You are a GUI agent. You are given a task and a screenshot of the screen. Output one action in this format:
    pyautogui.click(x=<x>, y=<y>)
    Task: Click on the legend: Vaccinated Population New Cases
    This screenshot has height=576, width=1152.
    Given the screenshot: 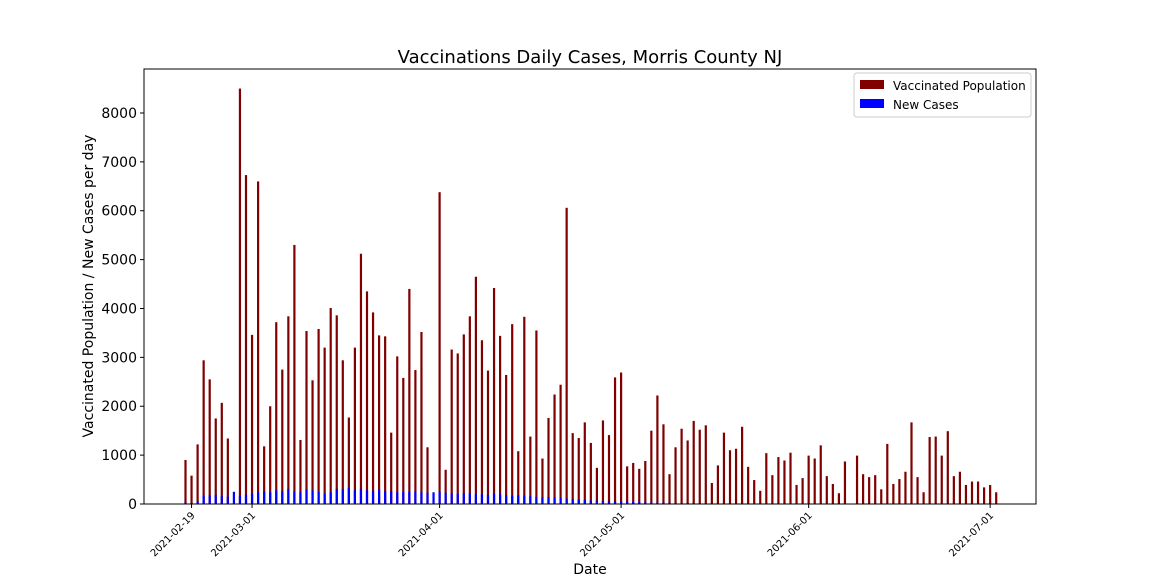 What is the action you would take?
    pyautogui.click(x=942, y=95)
    